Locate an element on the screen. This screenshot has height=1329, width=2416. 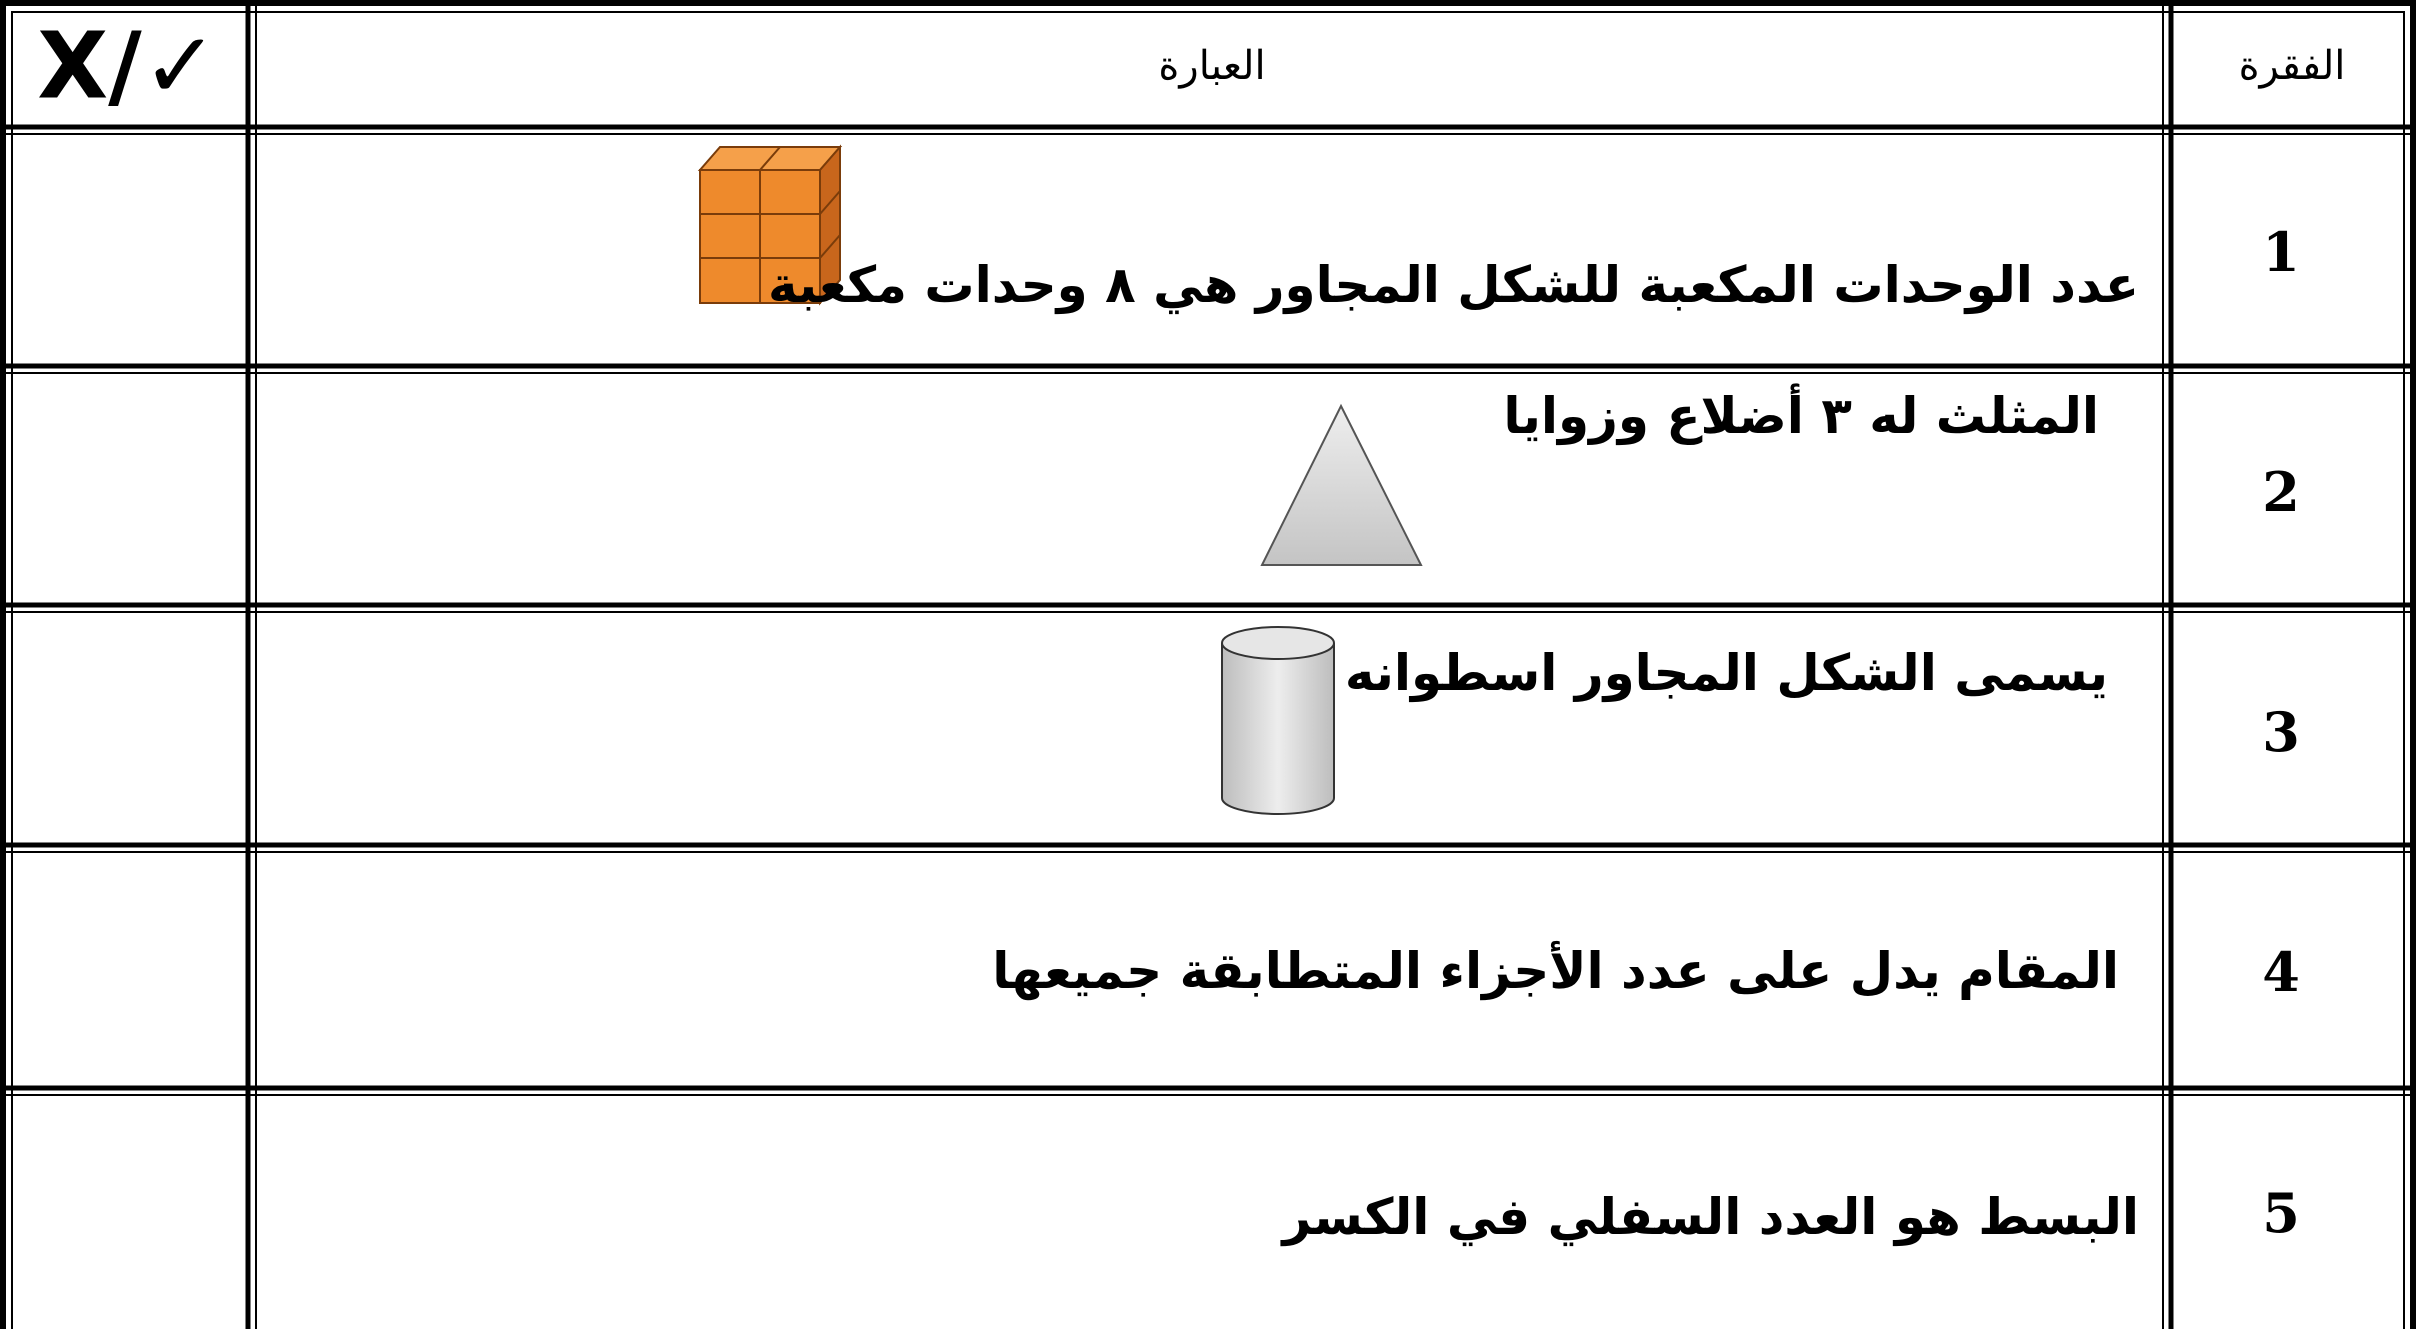
cylinder-figure is located at coordinates (1278, 720).